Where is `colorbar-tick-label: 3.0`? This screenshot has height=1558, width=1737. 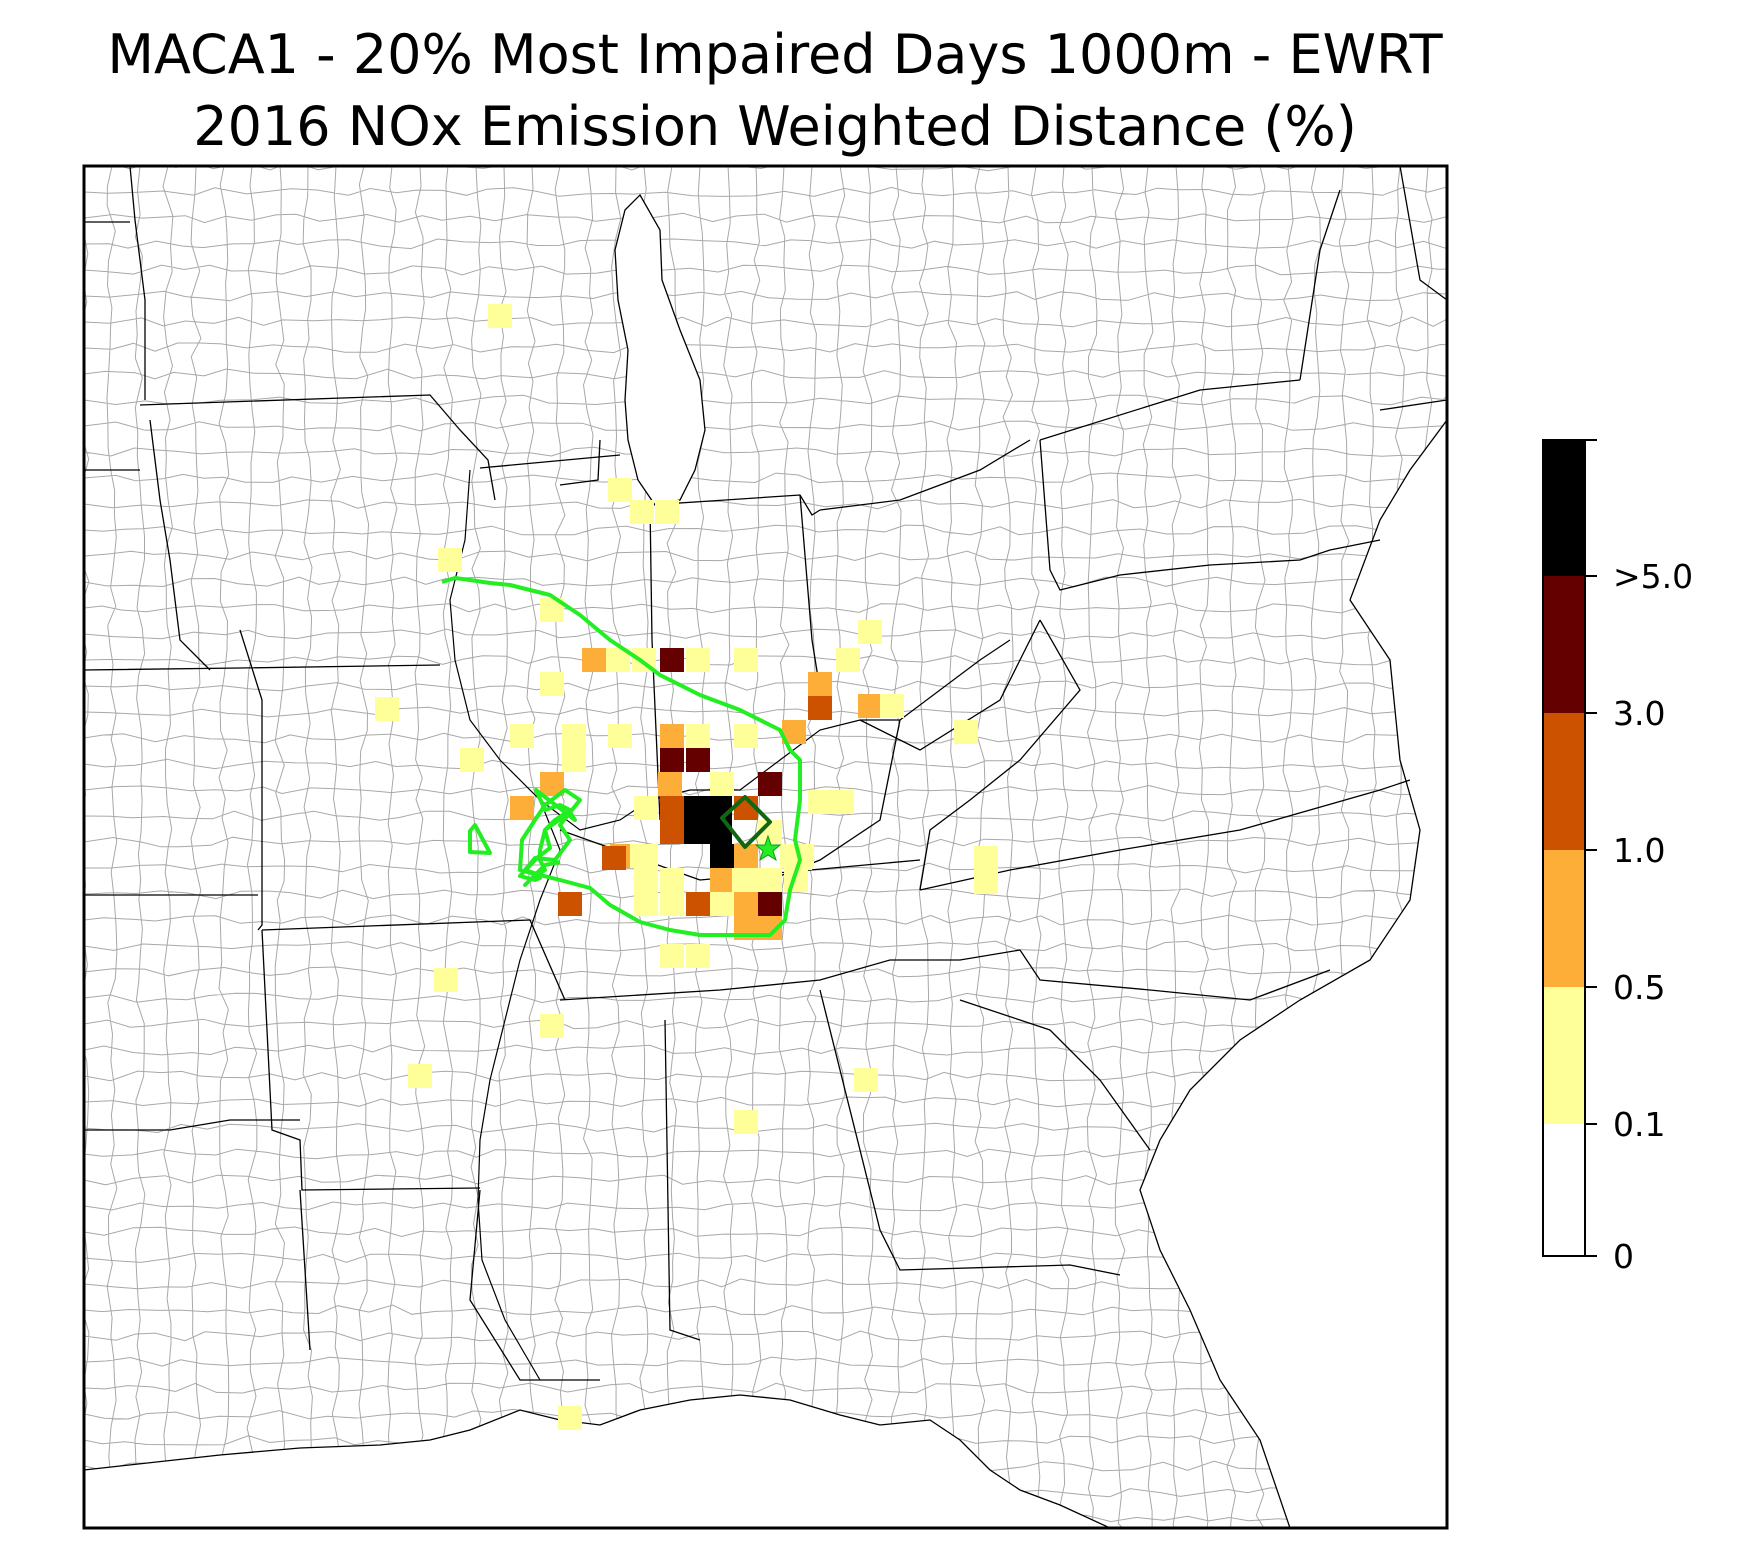
colorbar-tick-label: 3.0 is located at coordinates (1639, 713).